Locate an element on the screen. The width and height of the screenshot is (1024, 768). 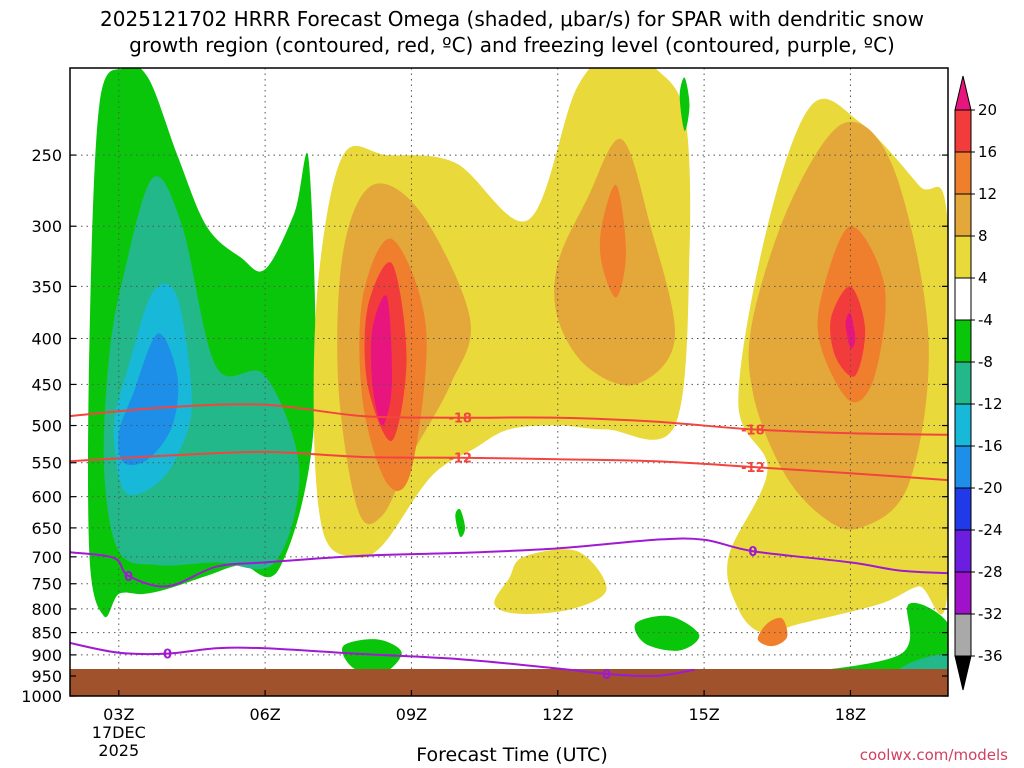
y-tick-label: 500 is located at coordinates (46, 426).